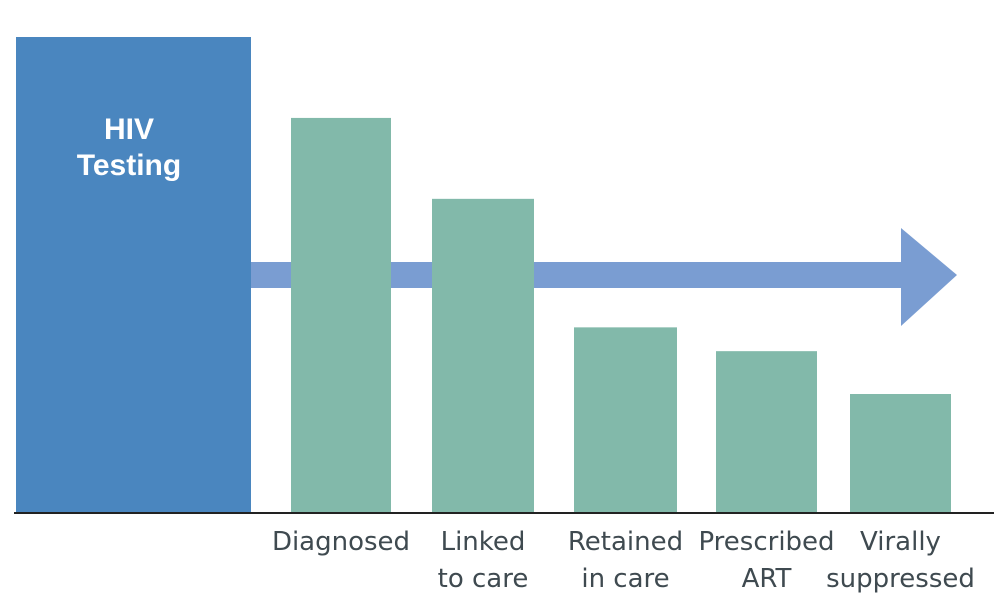  What do you see at coordinates (341, 542) in the screenshot?
I see `category-label-diagnosed: Diagnosed` at bounding box center [341, 542].